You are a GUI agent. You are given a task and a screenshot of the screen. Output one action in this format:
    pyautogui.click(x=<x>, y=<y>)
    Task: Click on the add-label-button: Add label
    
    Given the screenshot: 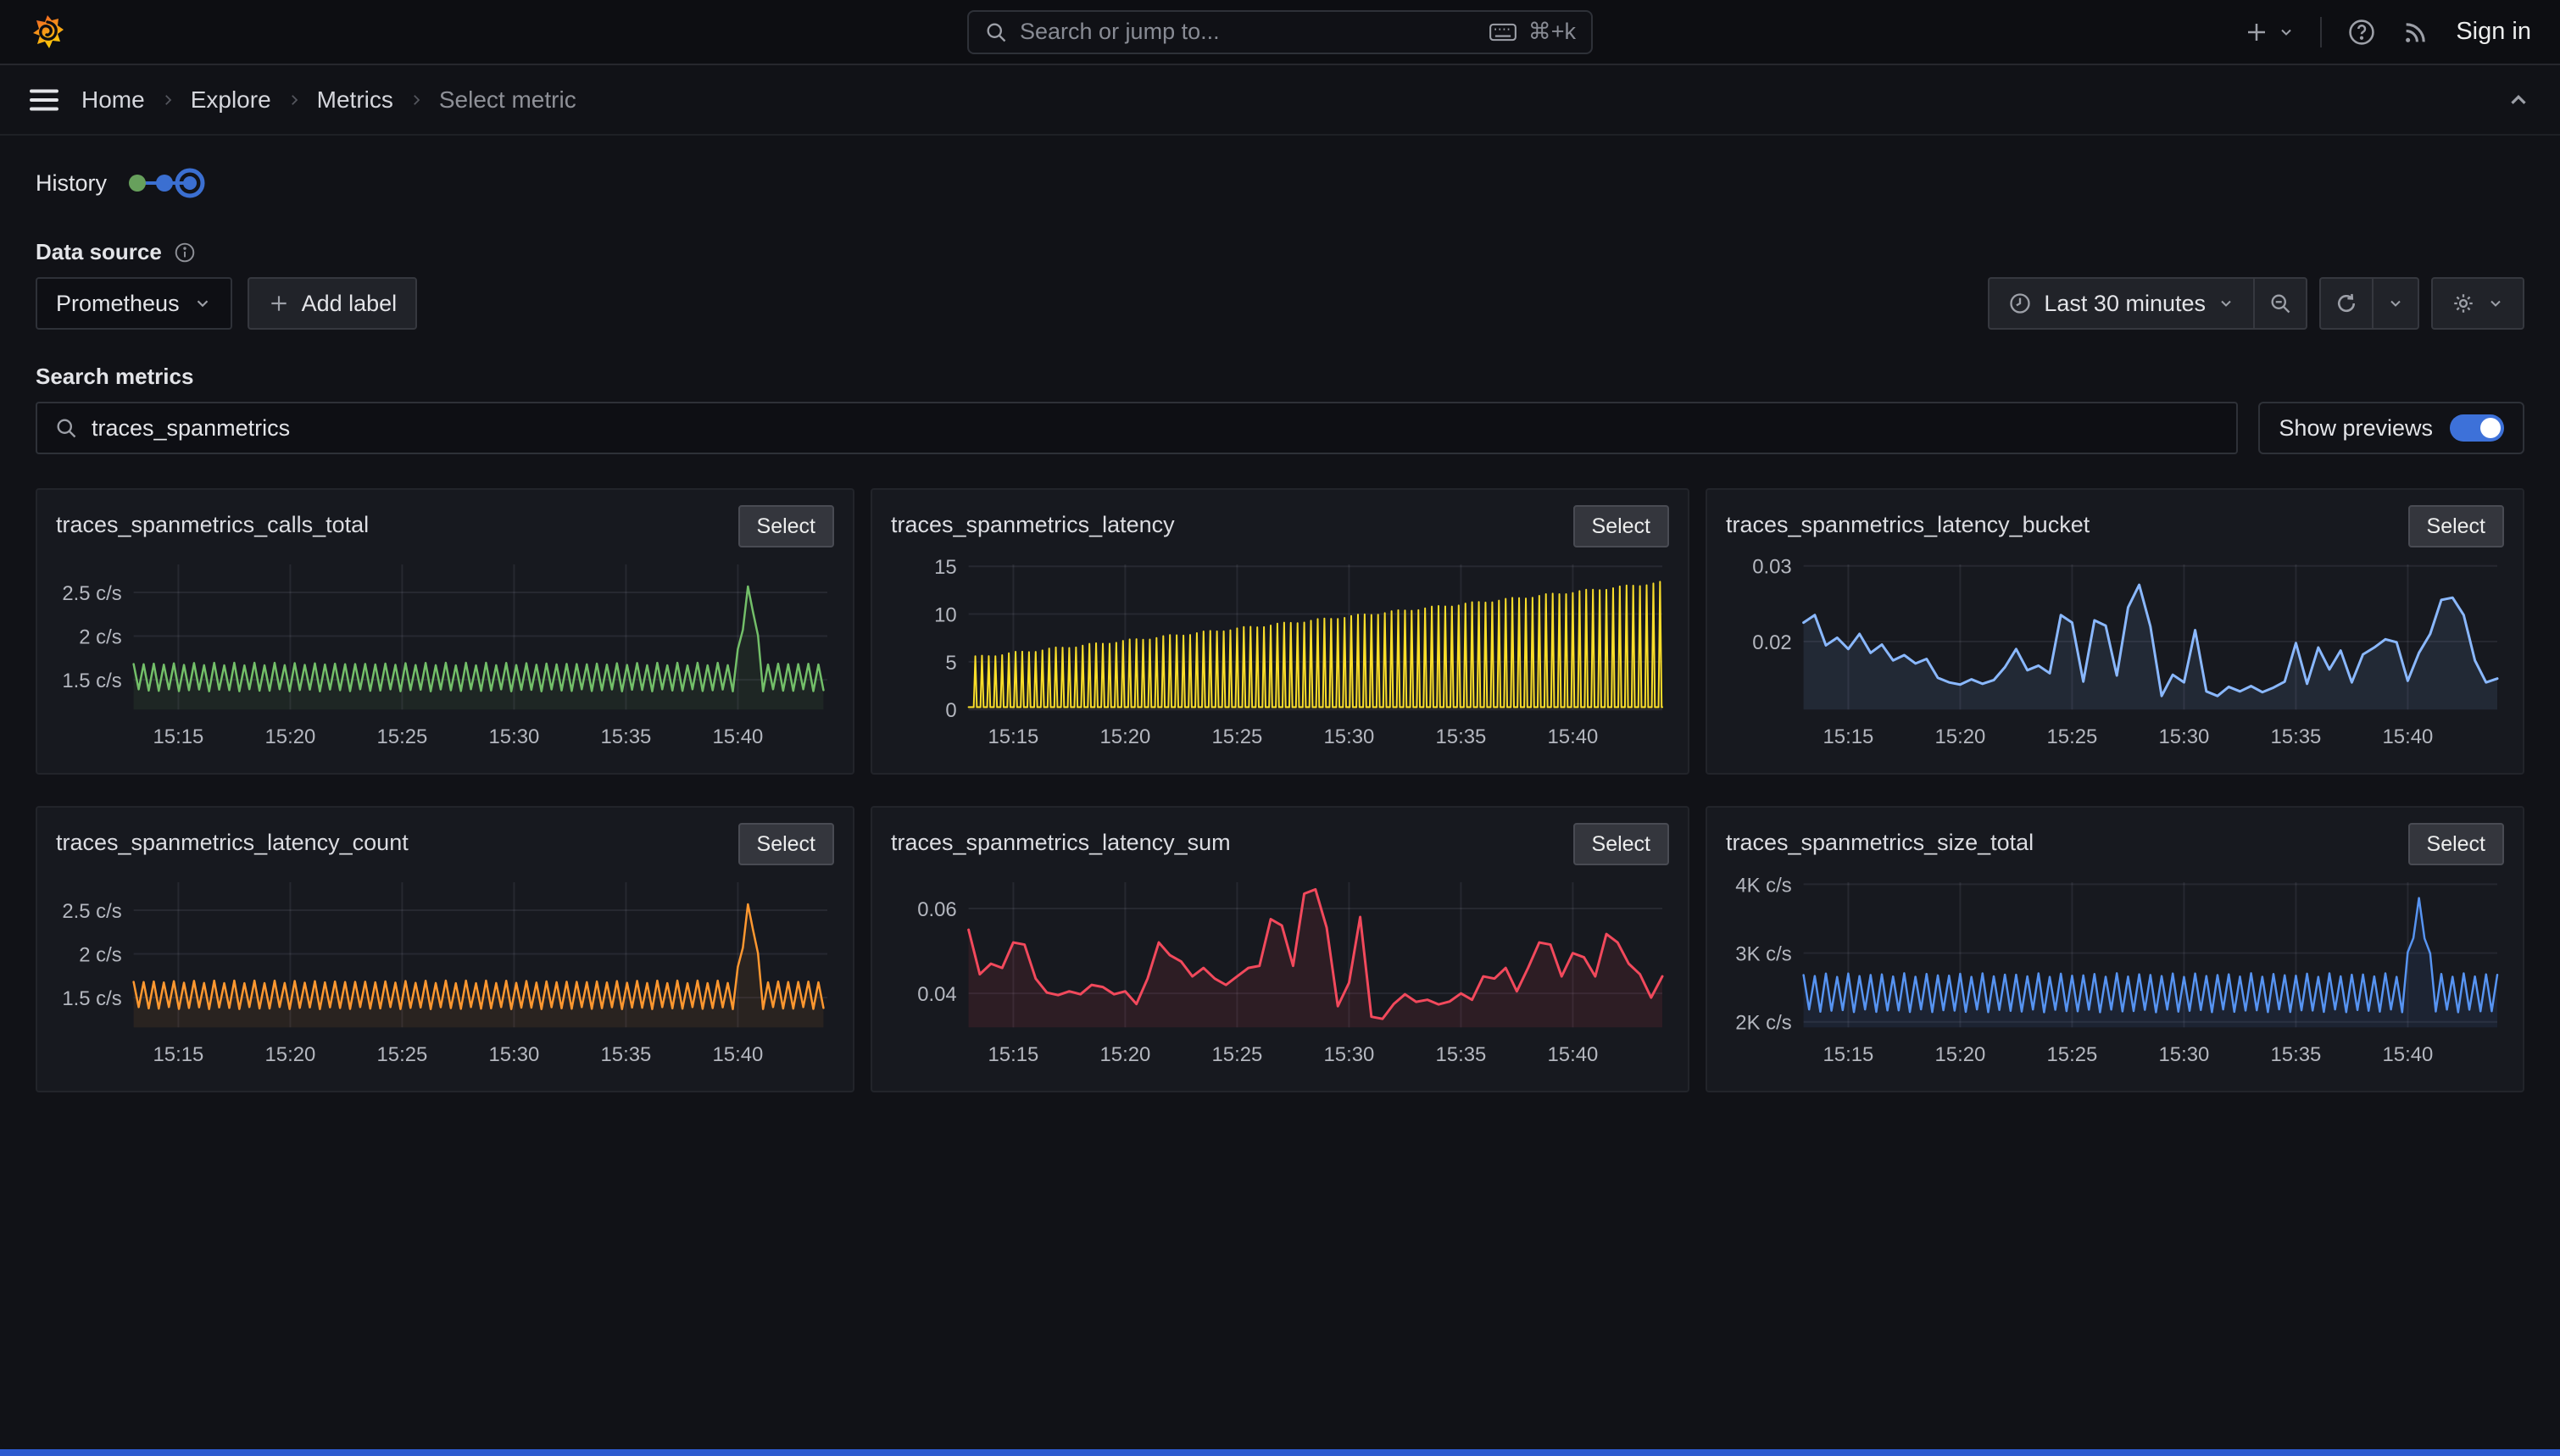 What is the action you would take?
    pyautogui.click(x=332, y=303)
    